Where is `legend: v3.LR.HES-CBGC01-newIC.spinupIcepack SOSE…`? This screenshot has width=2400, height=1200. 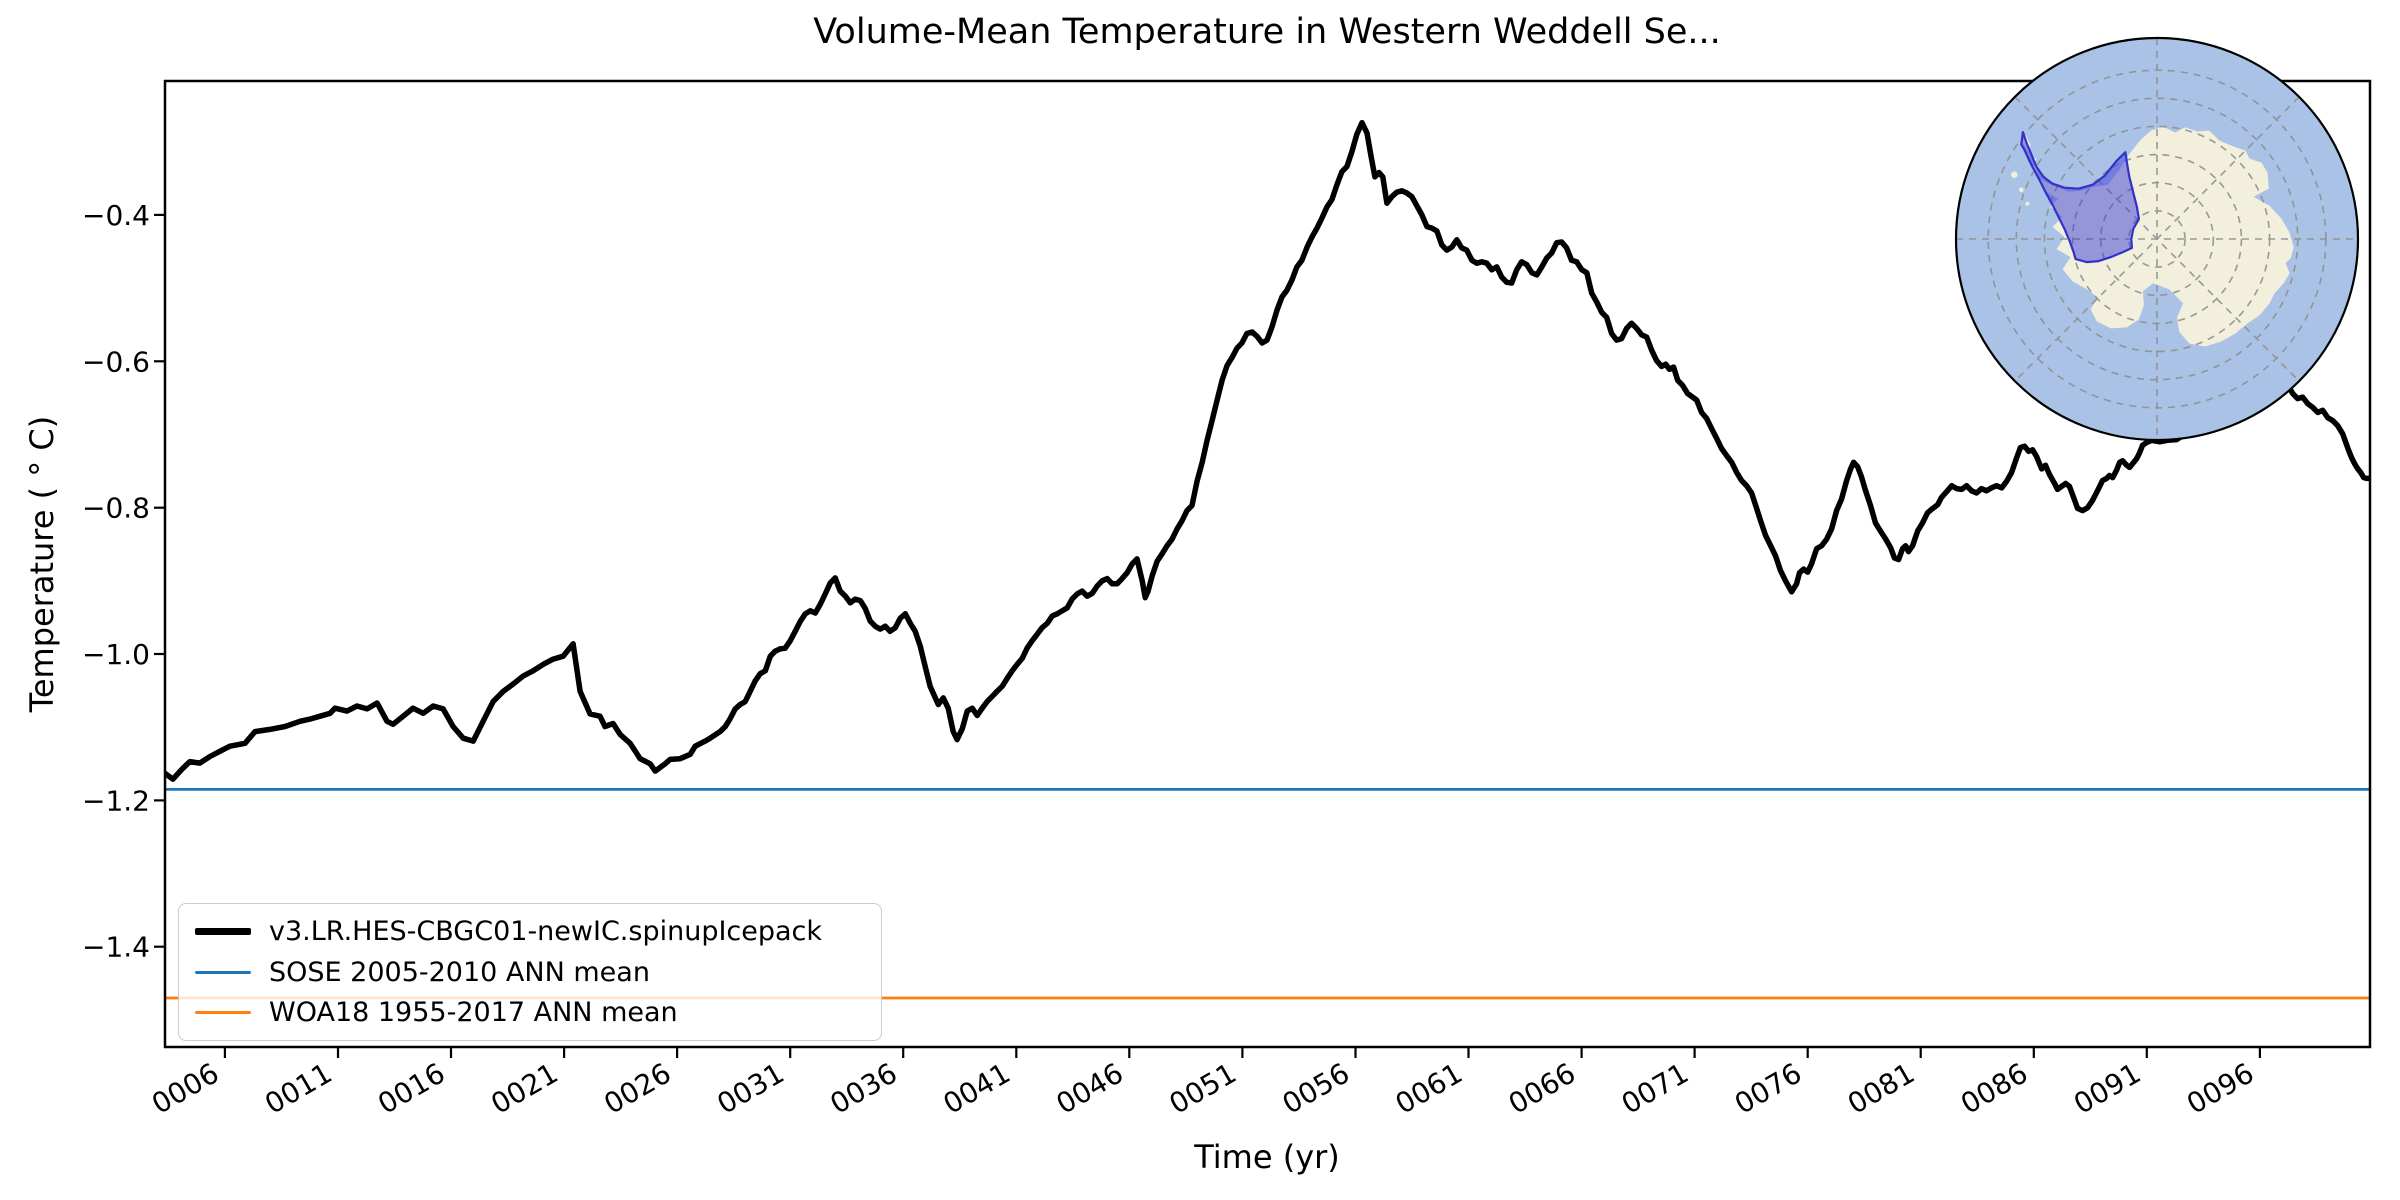 legend: v3.LR.HES-CBGC01-newIC.spinupIcepack SOSE… is located at coordinates (530, 972).